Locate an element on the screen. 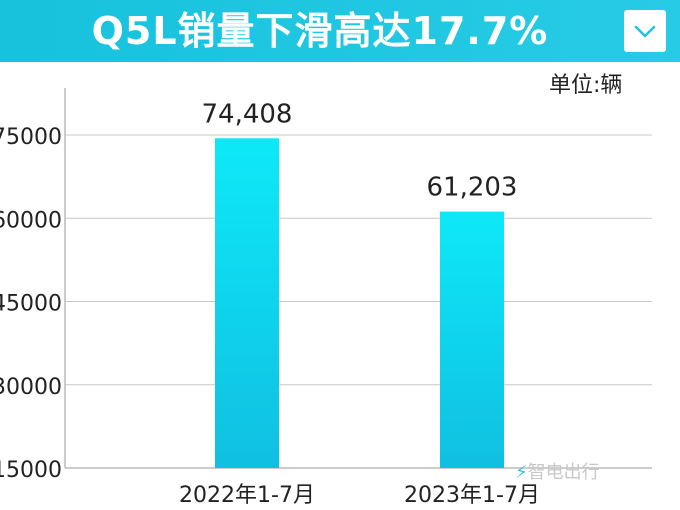 The image size is (680, 510). chart-title: Q5L销量下滑高达17.7% is located at coordinates (320, 31).